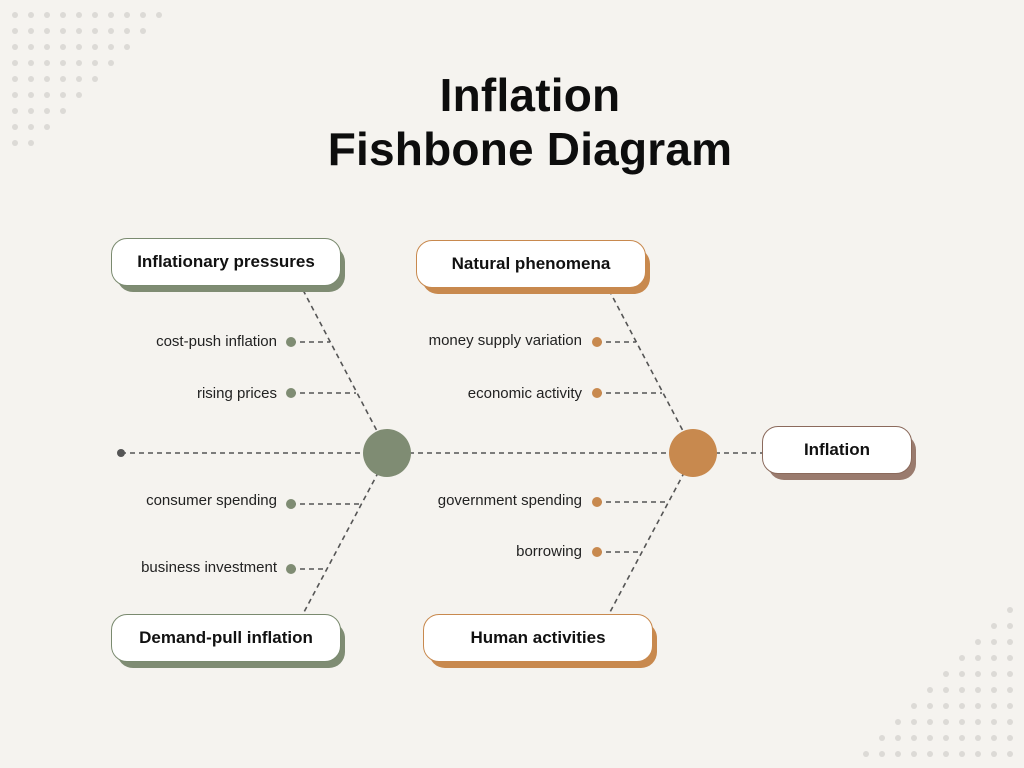  I want to click on bone-demand-pull-inflation, so click(345, 535).